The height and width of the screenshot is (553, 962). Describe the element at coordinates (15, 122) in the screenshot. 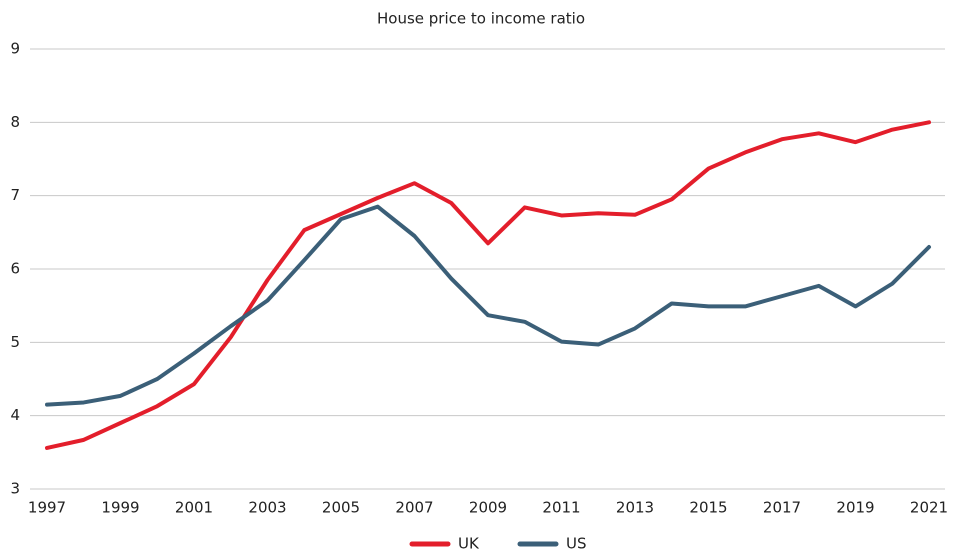

I see `y-tick-label: 8` at that location.